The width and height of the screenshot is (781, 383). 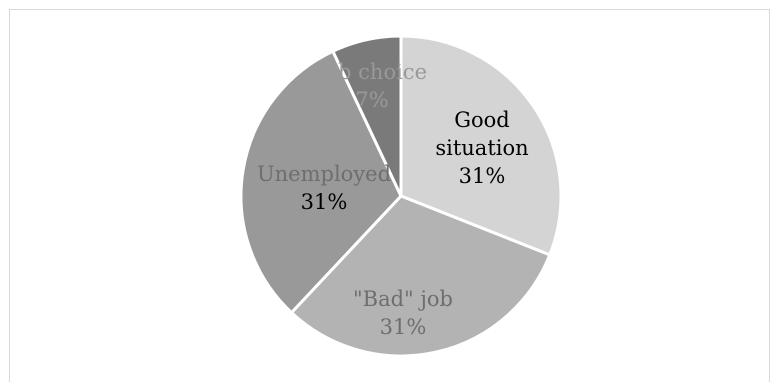 What do you see at coordinates (482, 120) in the screenshot?
I see `slice-category-label: Good` at bounding box center [482, 120].